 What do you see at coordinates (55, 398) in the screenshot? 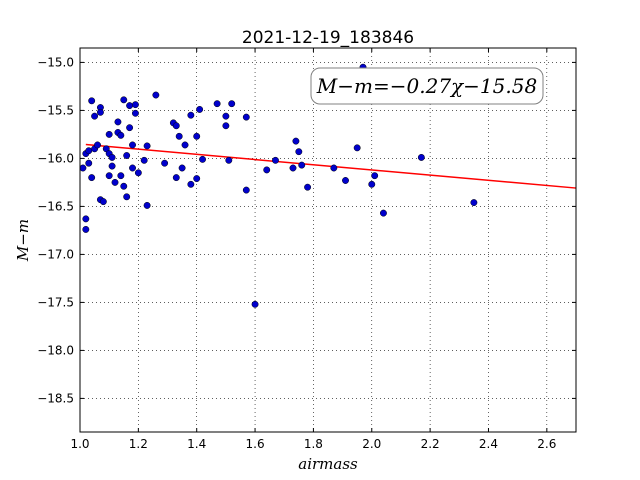
I see `y-tick-label: −18.5` at bounding box center [55, 398].